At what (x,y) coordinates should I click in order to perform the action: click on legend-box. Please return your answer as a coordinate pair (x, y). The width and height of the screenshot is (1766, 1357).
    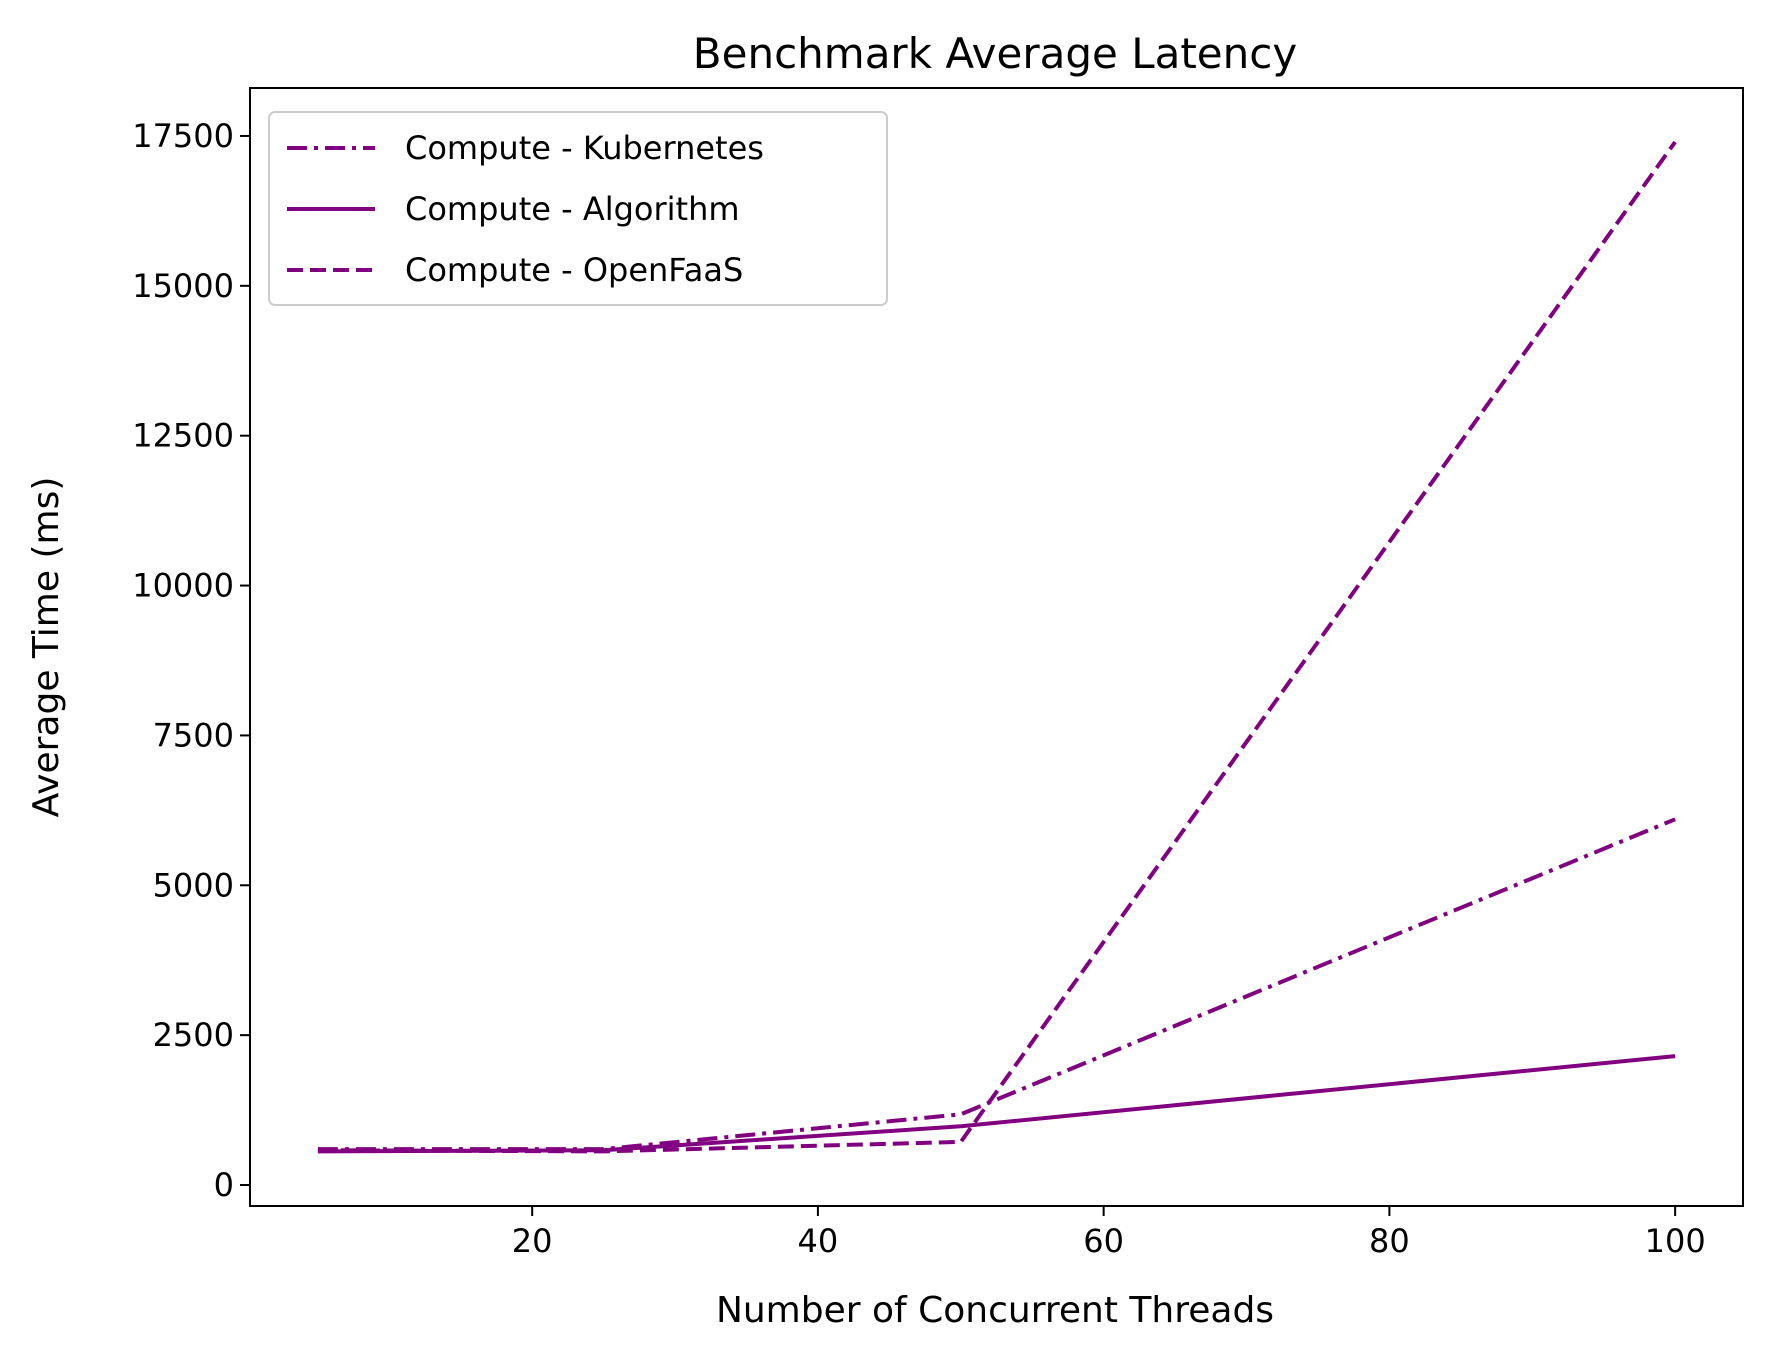
    Looking at the image, I should click on (578, 208).